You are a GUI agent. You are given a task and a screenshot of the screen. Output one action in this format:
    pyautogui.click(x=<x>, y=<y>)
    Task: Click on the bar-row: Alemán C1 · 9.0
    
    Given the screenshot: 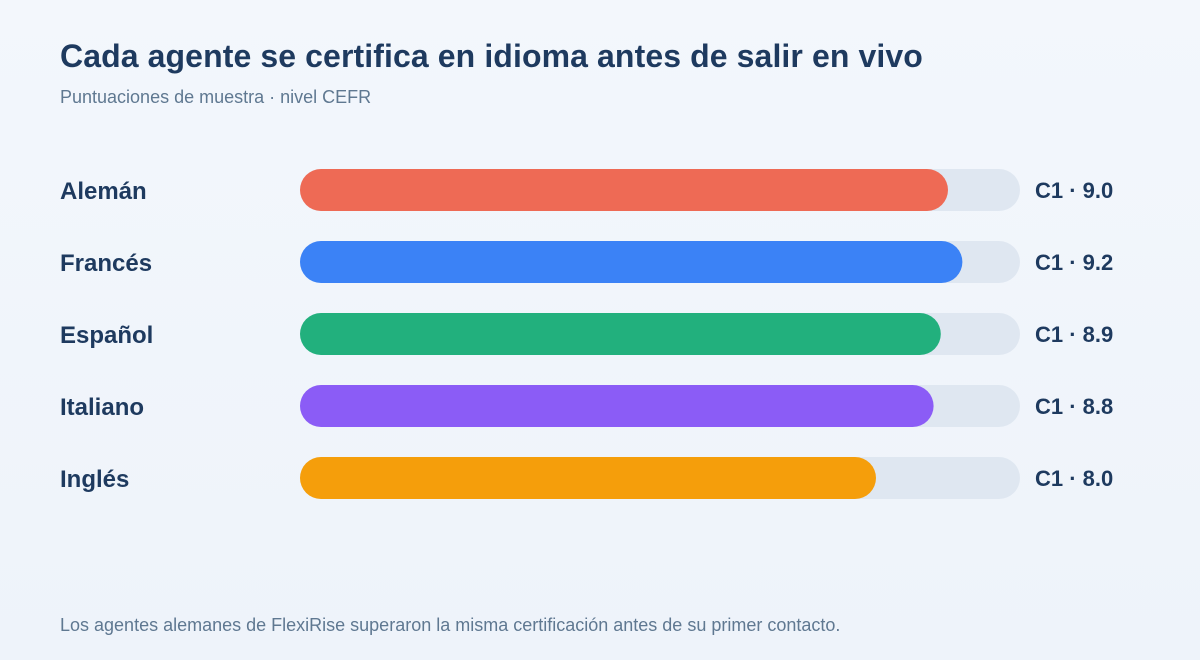 What is the action you would take?
    pyautogui.click(x=586, y=190)
    